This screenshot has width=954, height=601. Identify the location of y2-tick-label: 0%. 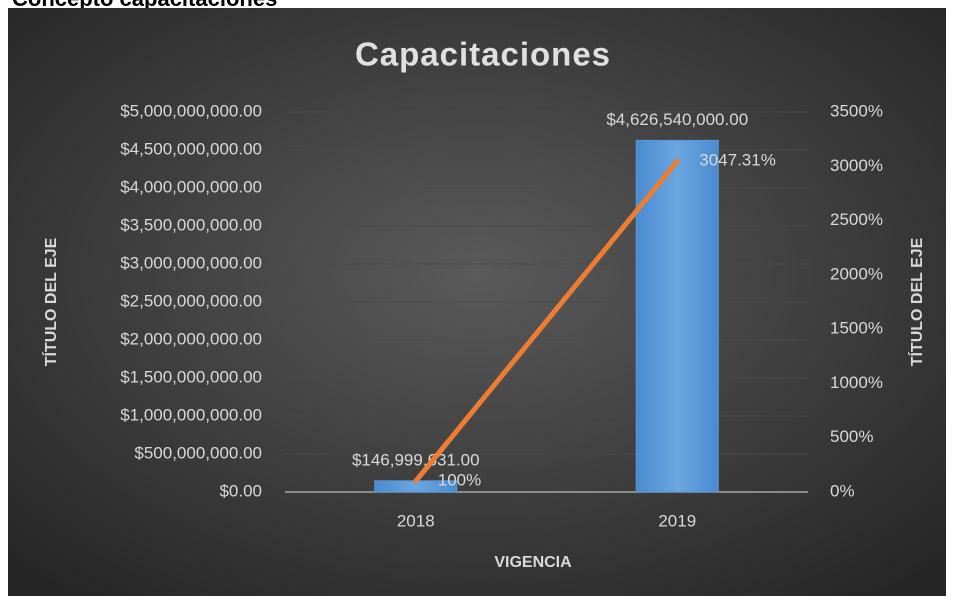
(842, 490).